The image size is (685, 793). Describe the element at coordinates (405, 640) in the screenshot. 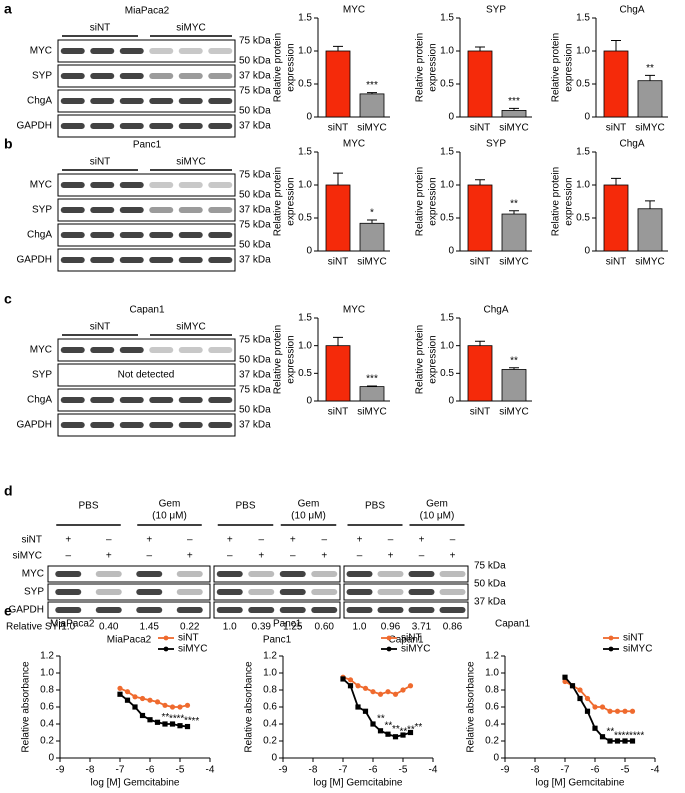

I see `cell-line: Capan1` at that location.